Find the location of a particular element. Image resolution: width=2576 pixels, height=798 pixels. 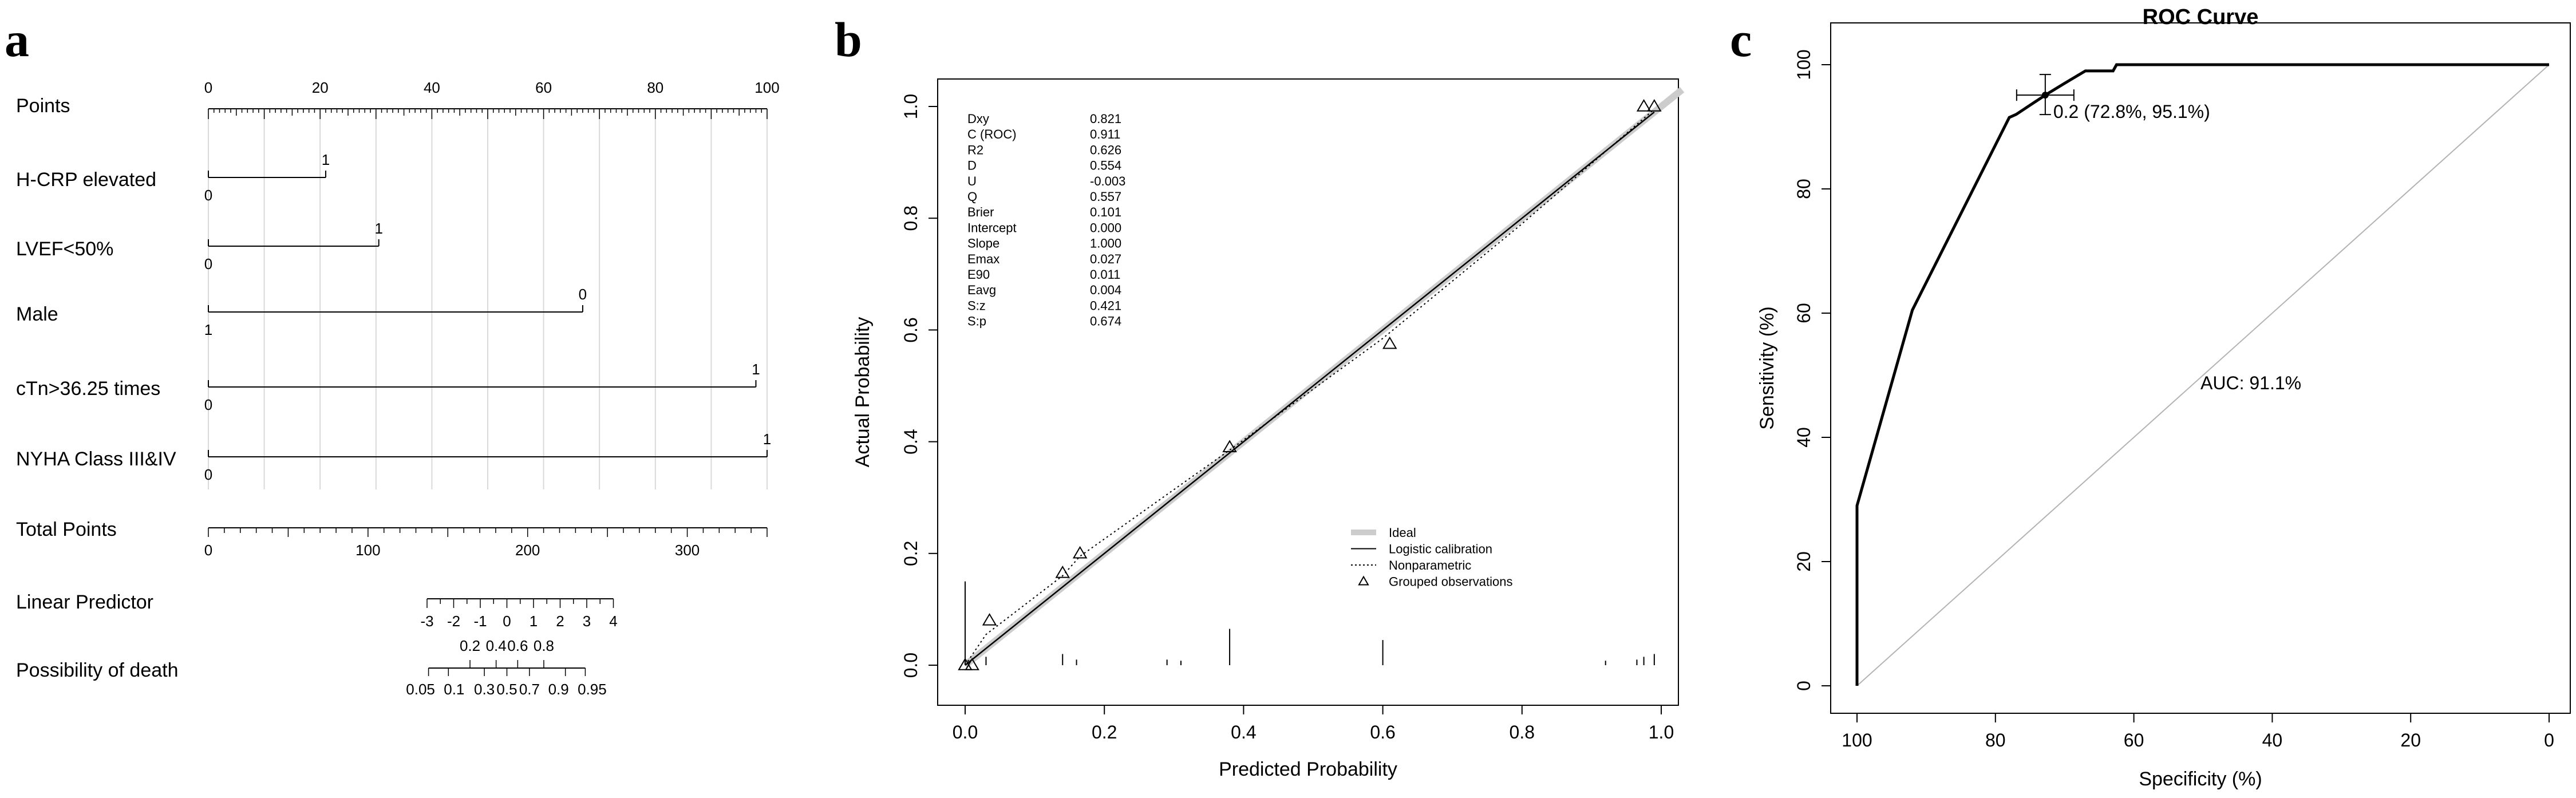

roc-y-tick-label: 20 is located at coordinates (1803, 562).